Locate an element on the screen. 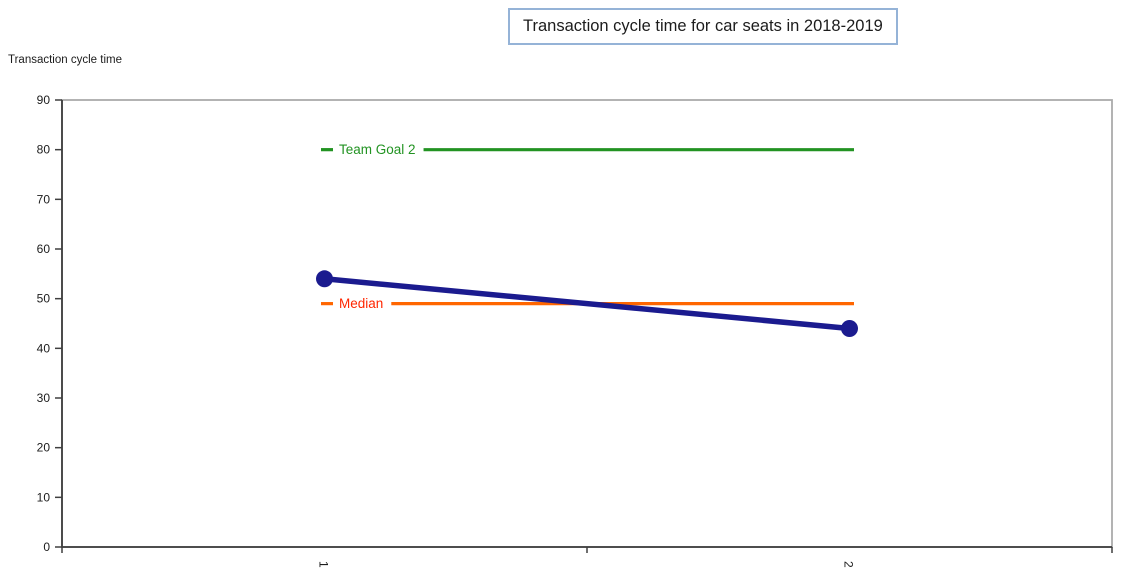  x-category-label: 1 is located at coordinates (324, 564).